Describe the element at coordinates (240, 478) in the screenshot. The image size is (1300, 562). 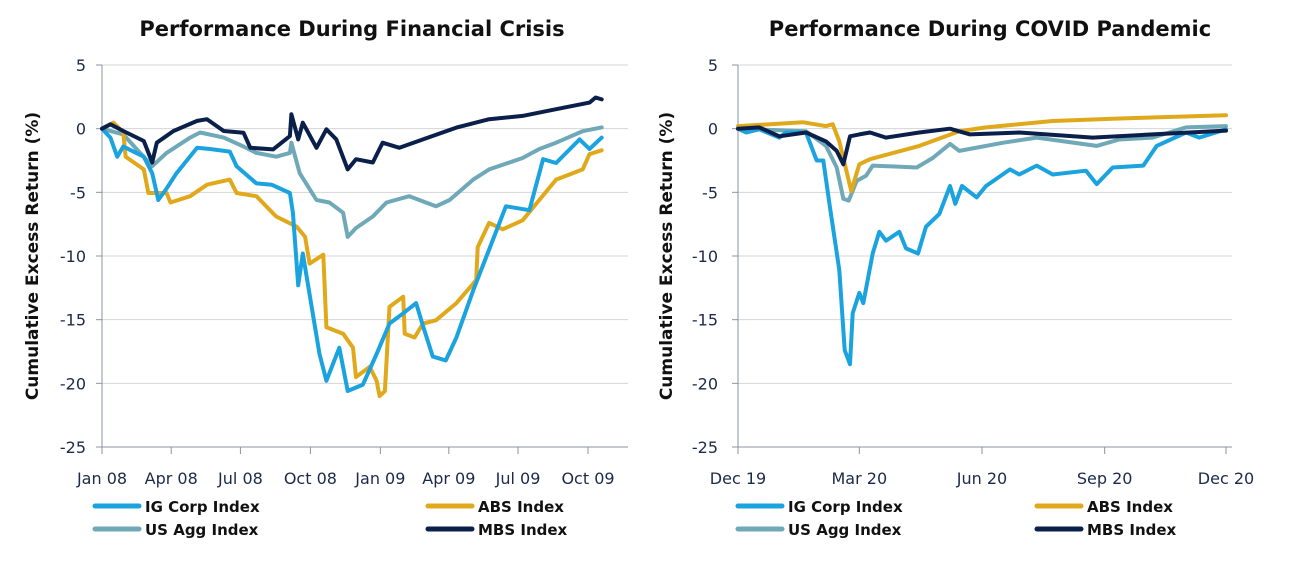
I see `x-tick-label: Jul 08` at that location.